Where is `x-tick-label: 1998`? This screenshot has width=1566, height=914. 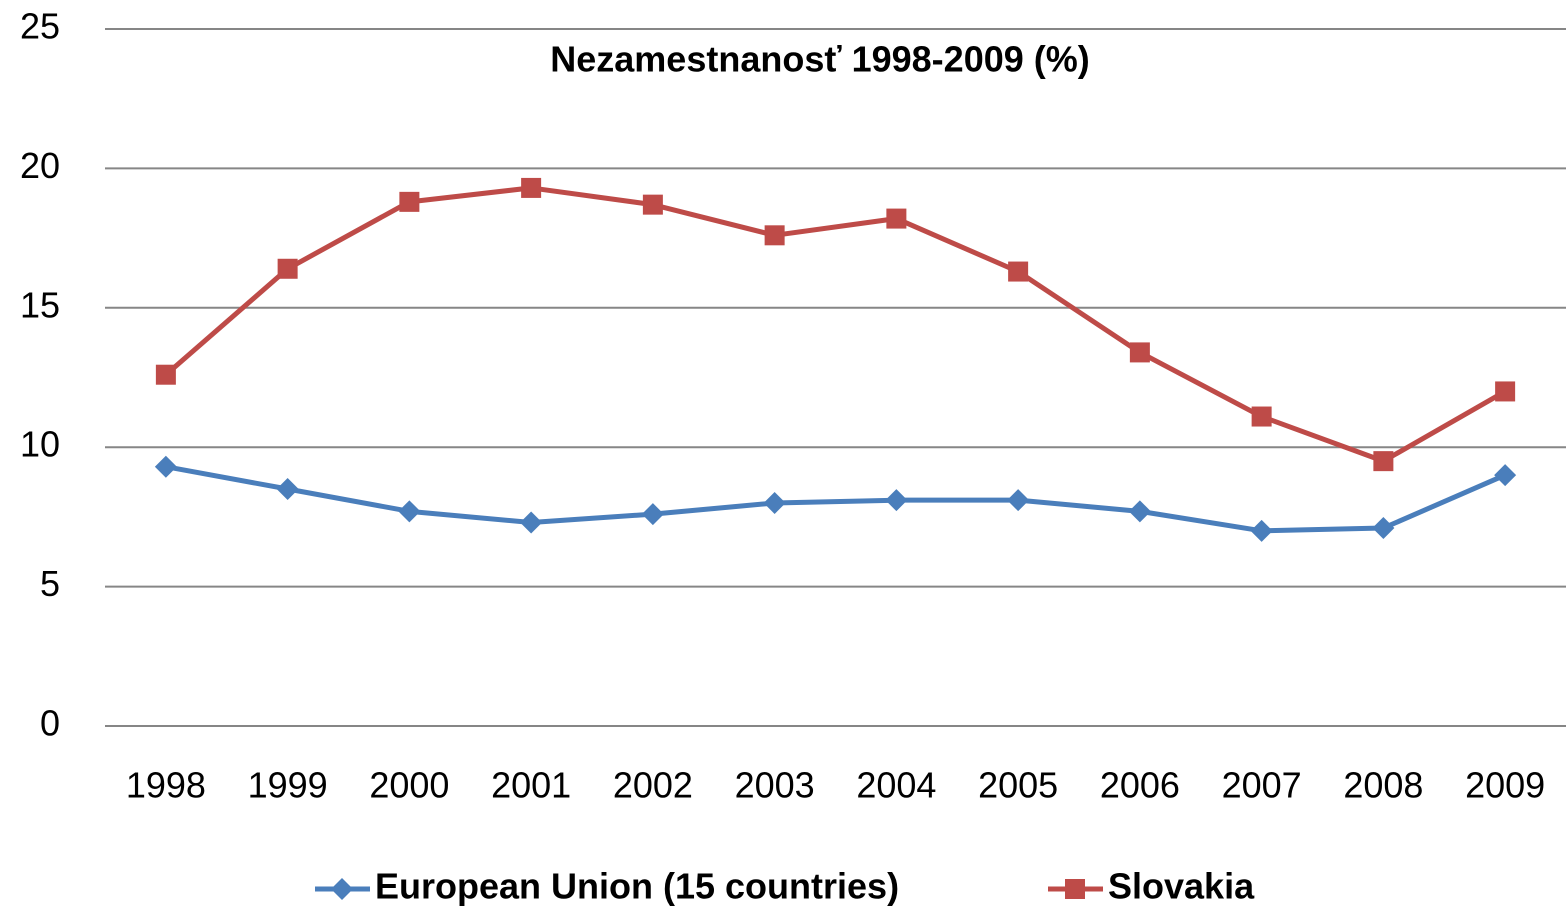
x-tick-label: 1998 is located at coordinates (166, 785).